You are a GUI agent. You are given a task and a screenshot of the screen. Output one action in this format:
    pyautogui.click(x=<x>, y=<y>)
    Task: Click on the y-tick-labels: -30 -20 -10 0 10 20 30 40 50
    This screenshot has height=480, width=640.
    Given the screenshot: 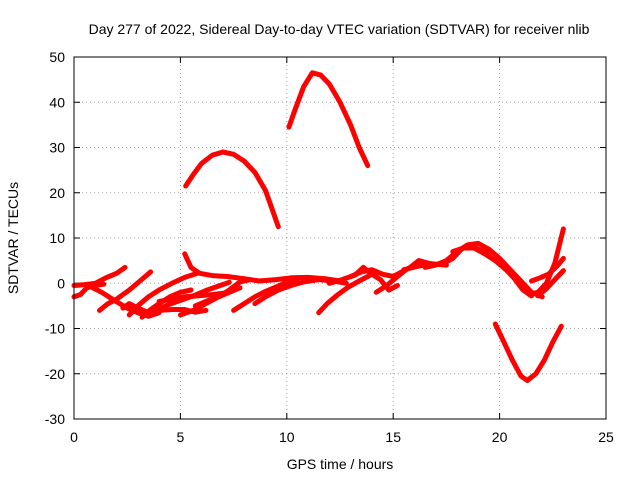 What is the action you would take?
    pyautogui.click(x=55, y=238)
    